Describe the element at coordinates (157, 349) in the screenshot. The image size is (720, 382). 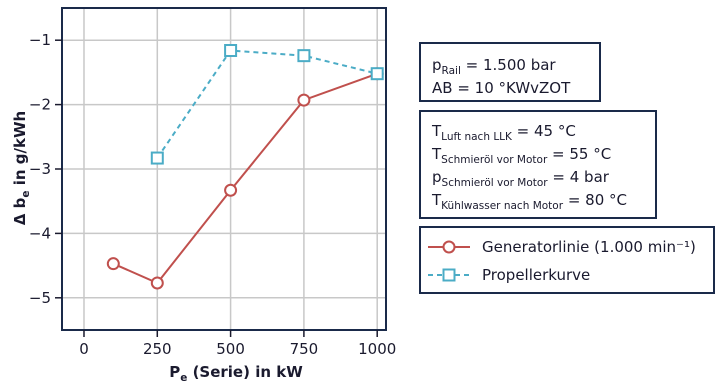
I see `x-tick-label: 250` at that location.